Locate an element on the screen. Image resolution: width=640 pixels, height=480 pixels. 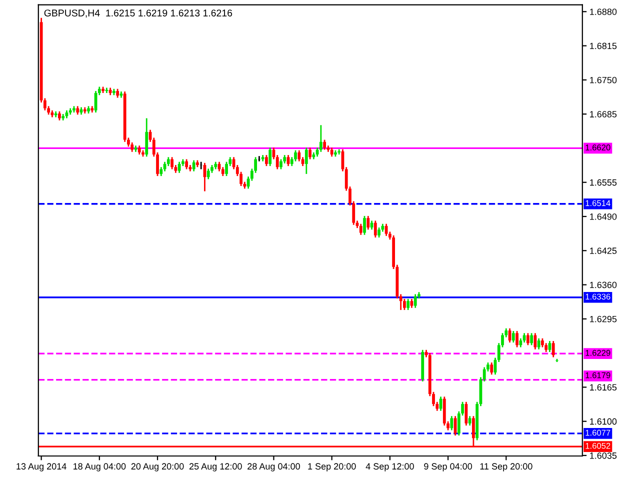
y-tick-label: 1.6490 is located at coordinates (603, 216).